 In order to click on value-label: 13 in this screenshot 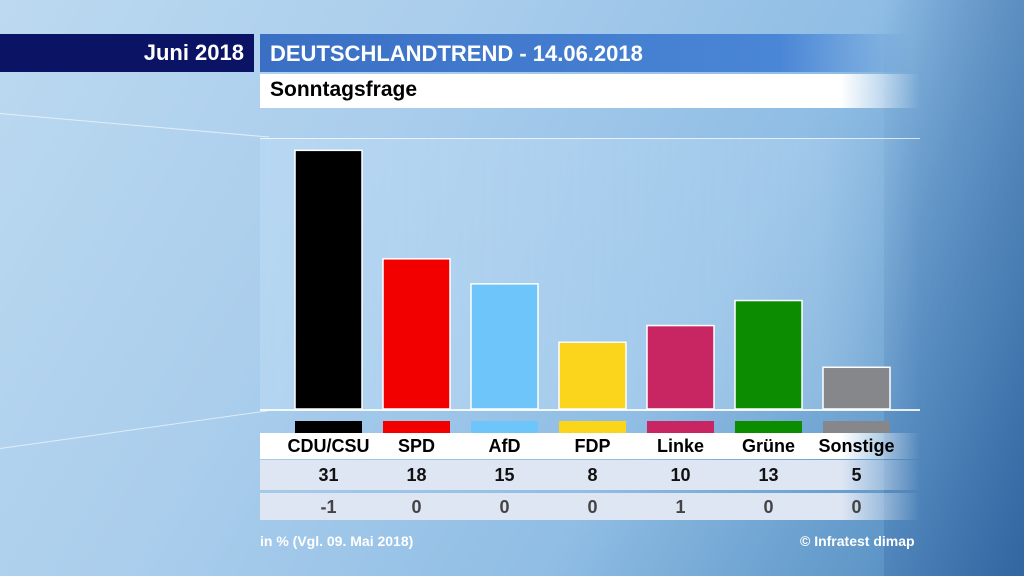, I will do `click(768, 475)`.